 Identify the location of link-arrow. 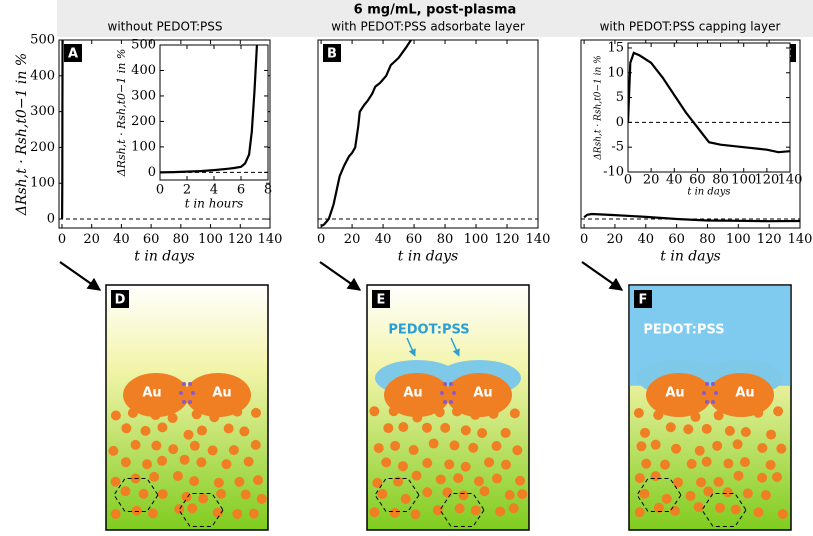
(80, 276).